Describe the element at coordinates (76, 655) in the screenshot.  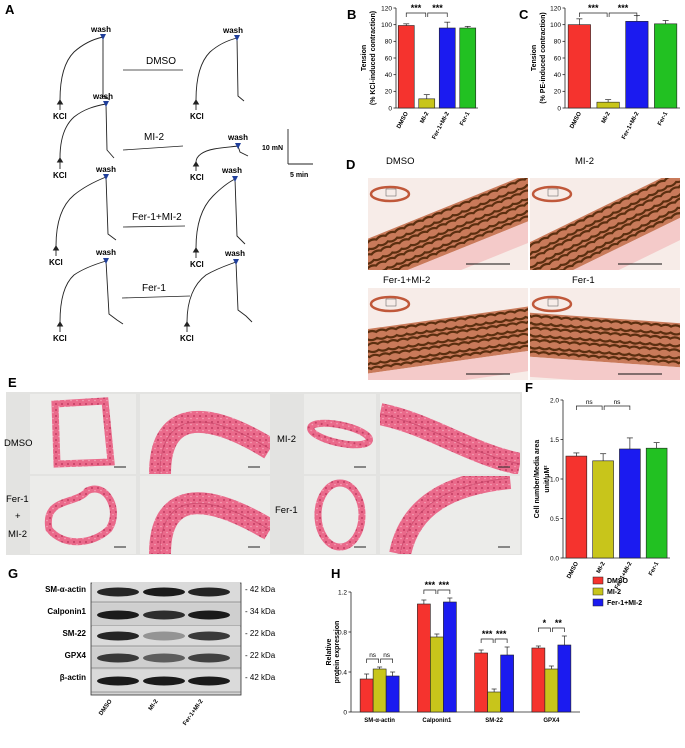
I see `protein-label: GPX4` at that location.